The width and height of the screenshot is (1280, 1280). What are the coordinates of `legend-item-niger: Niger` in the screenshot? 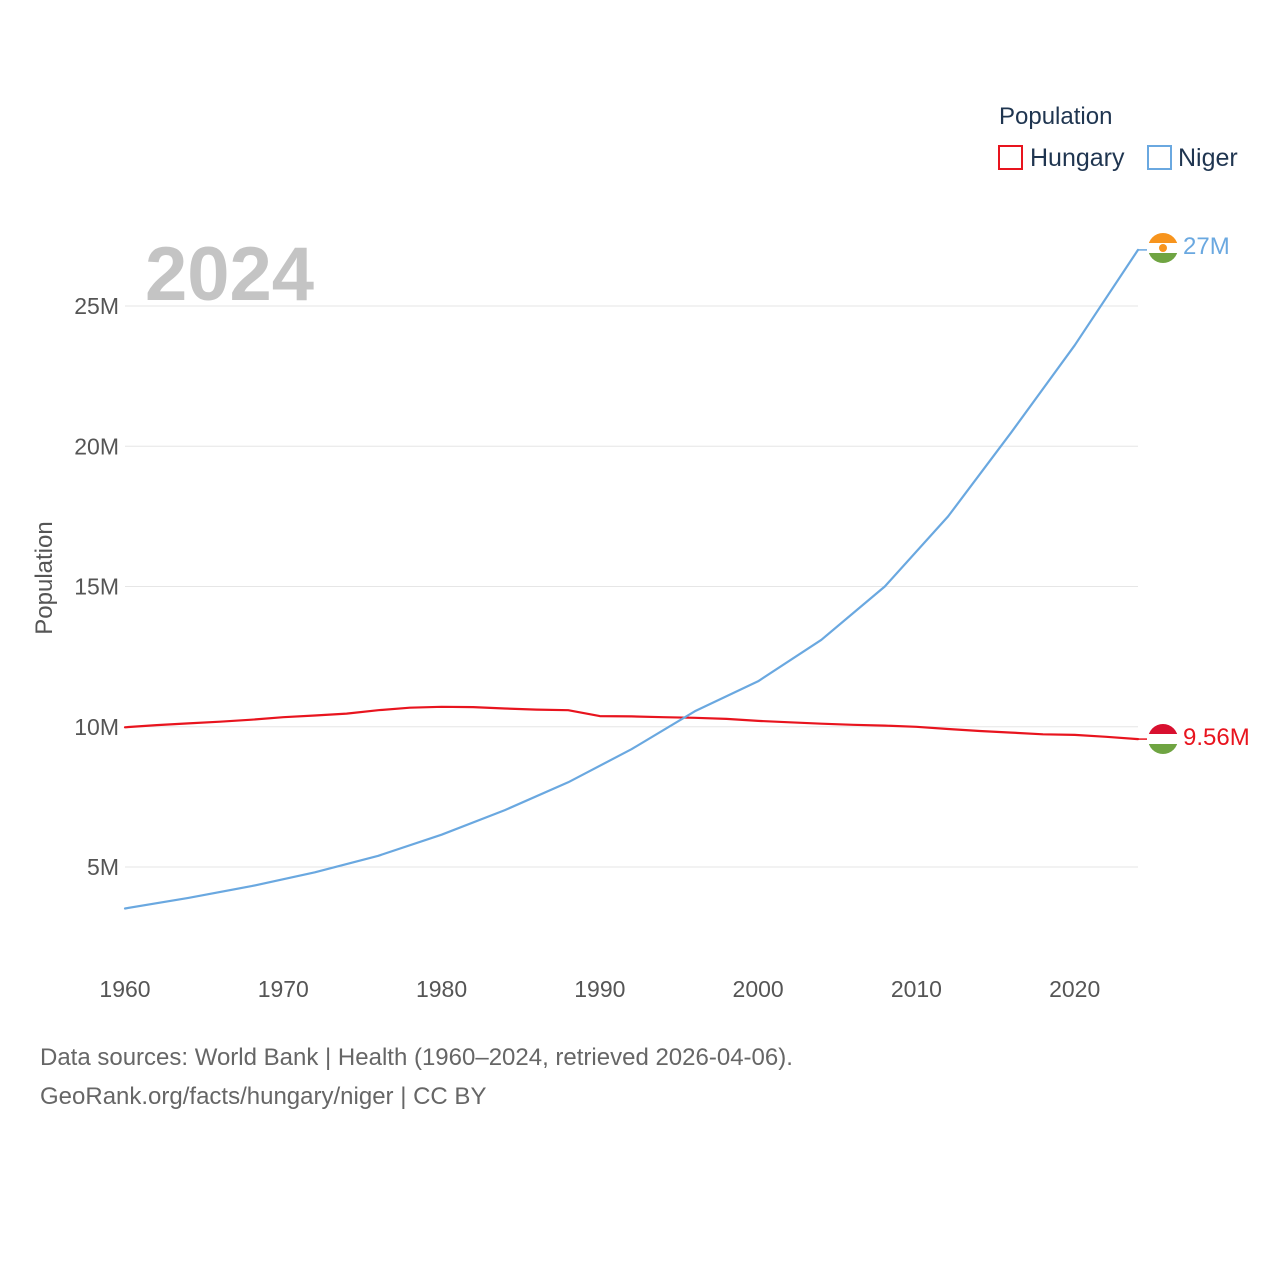 It's located at (1192, 158).